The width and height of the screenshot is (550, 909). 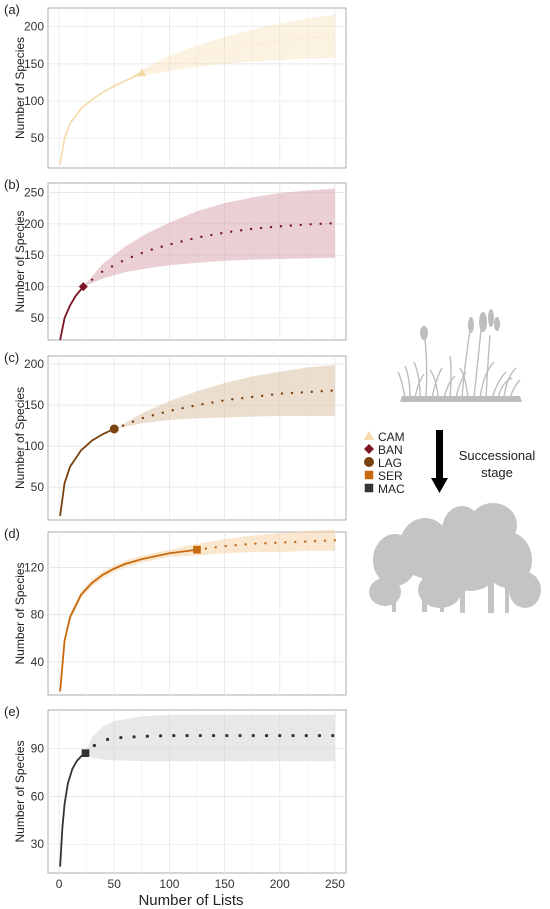 What do you see at coordinates (190, 900) in the screenshot?
I see `x-axis-title: Number of Lists` at bounding box center [190, 900].